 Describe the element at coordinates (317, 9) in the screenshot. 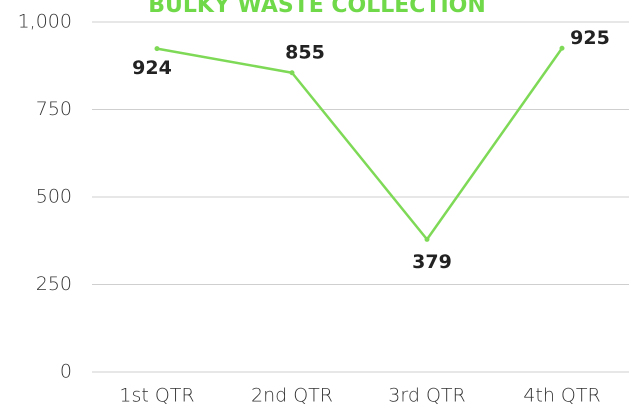

I see `chart-title: BULKY WASTE COLLECTION` at that location.